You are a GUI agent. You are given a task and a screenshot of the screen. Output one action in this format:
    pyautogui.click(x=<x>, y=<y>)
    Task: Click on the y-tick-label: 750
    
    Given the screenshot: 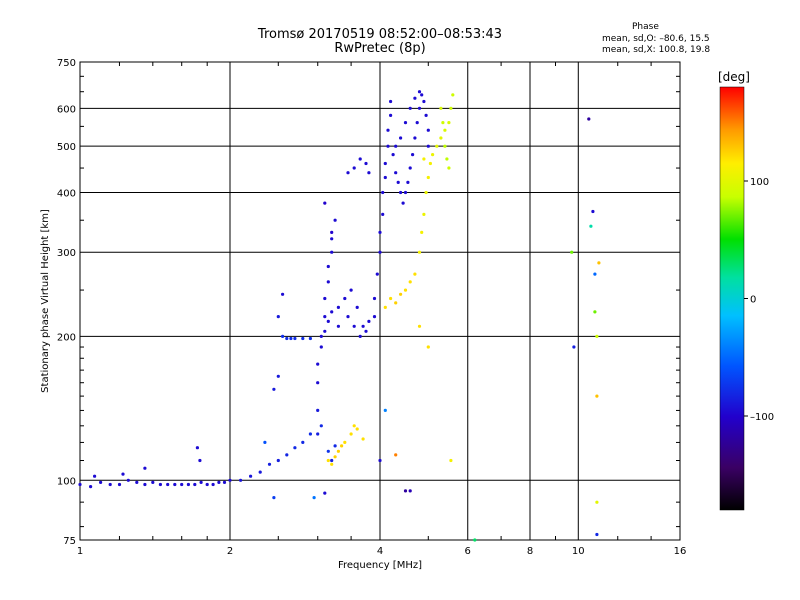 What is the action you would take?
    pyautogui.click(x=66, y=63)
    